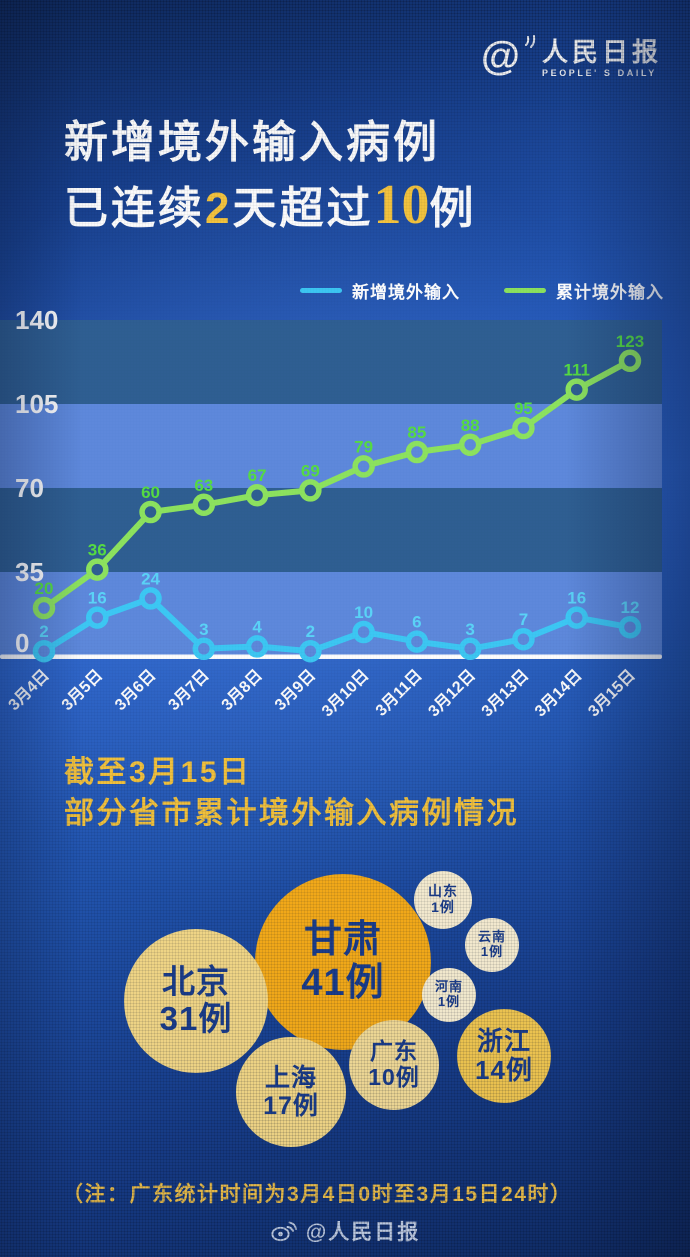 This screenshot has width=690, height=1257. What do you see at coordinates (270, 207) in the screenshot?
I see `title-line2: 已连续2天超过10例` at bounding box center [270, 207].